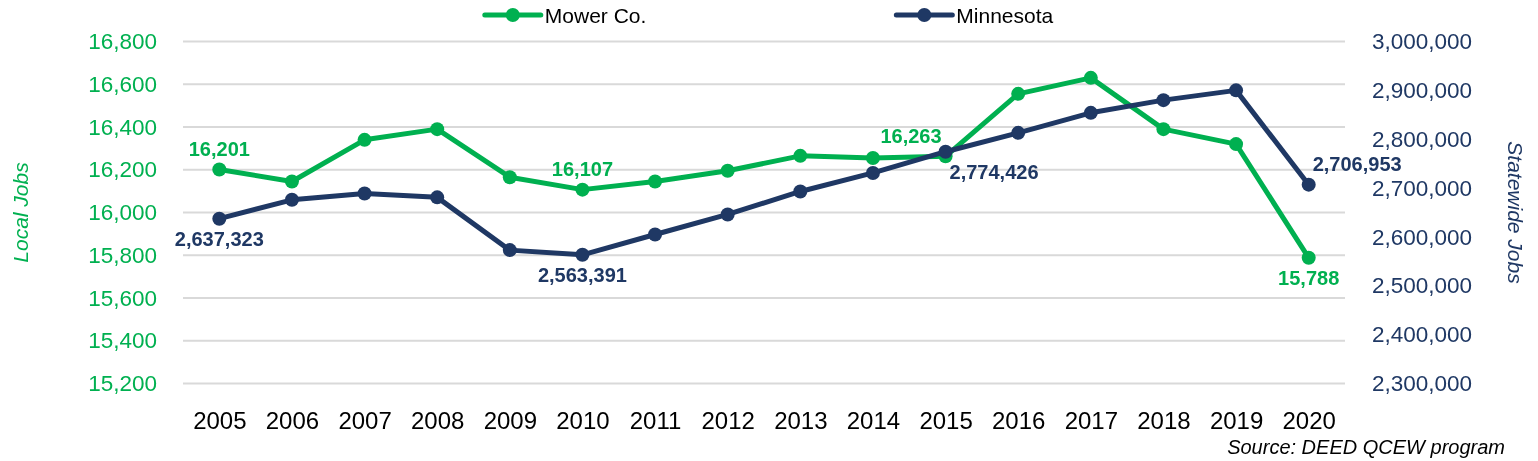 Image resolution: width=1538 pixels, height=461 pixels. I want to click on x-tick-label: 2008, so click(437, 420).